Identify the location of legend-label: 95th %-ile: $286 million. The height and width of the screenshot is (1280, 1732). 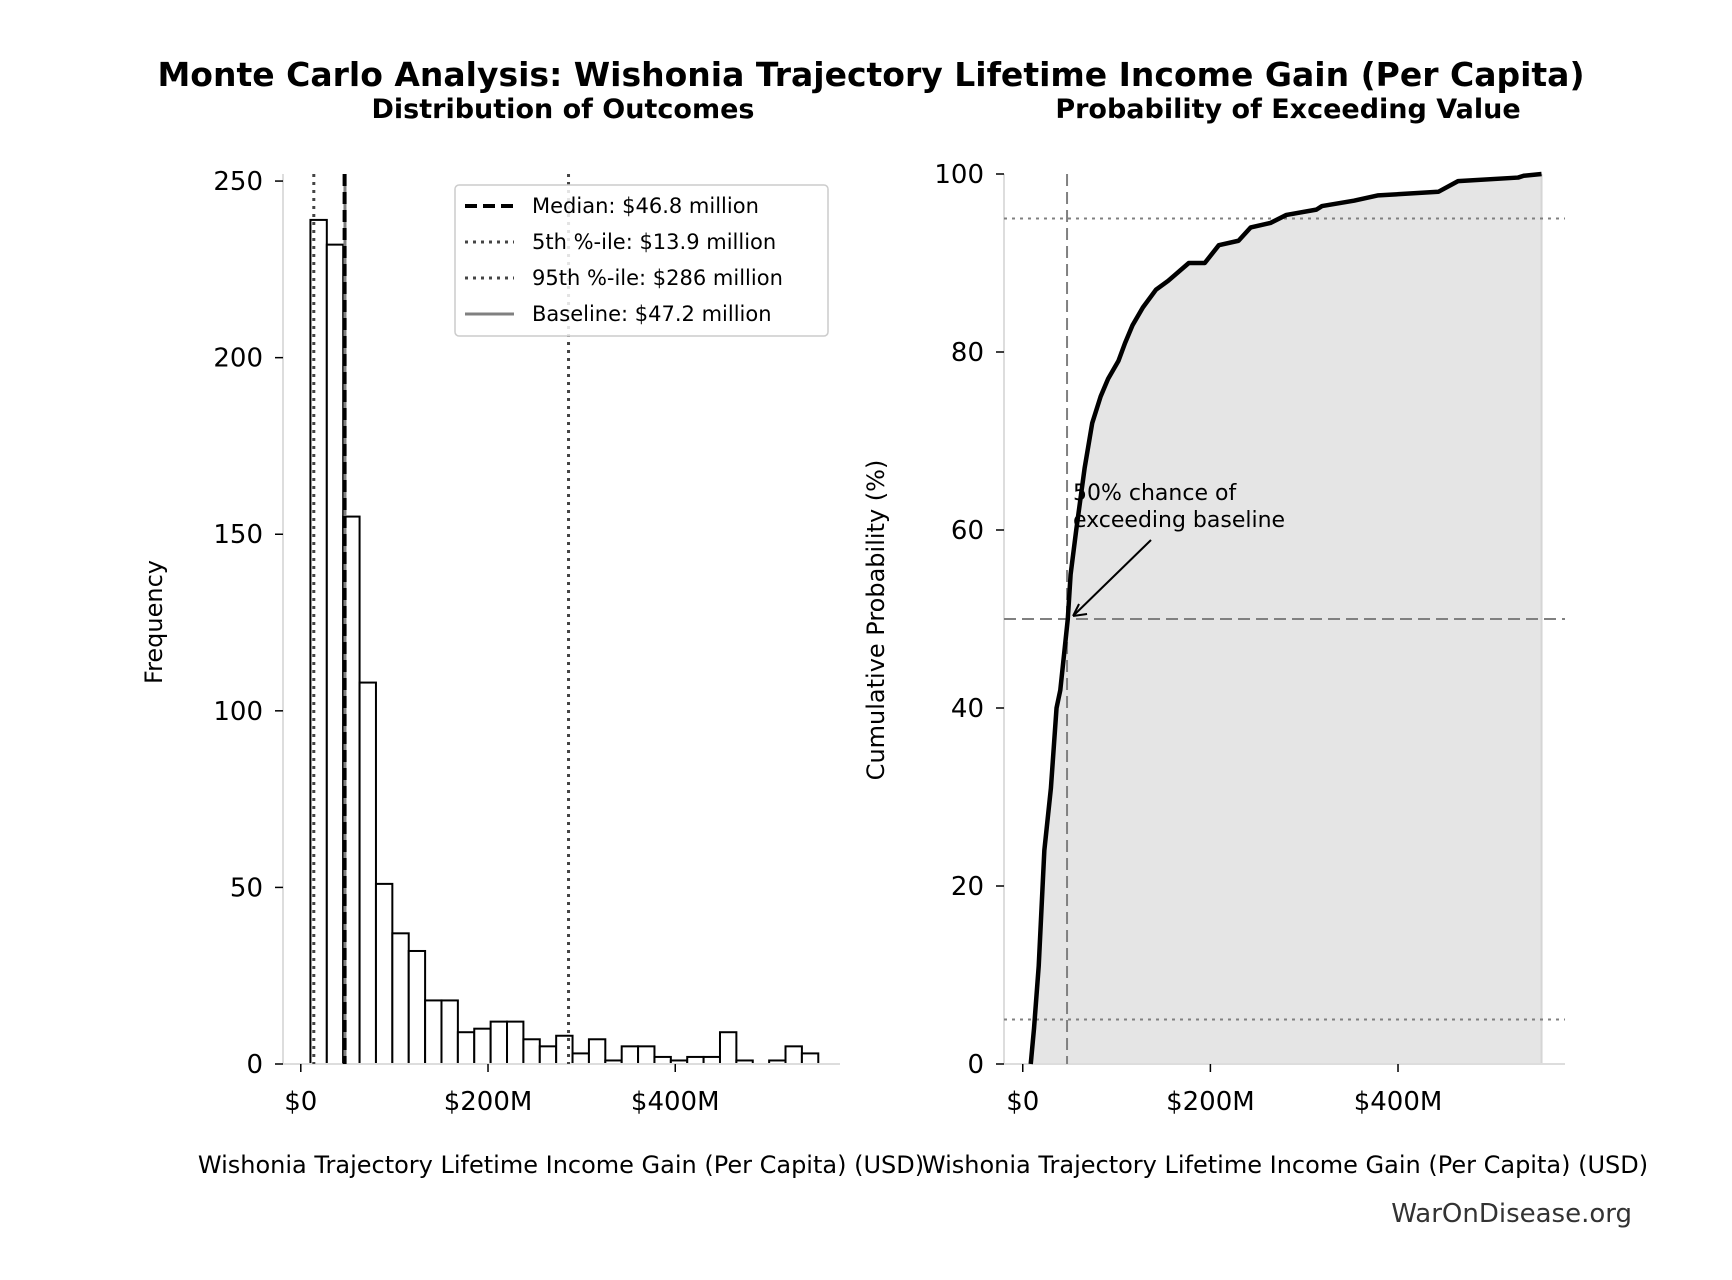
(657, 278).